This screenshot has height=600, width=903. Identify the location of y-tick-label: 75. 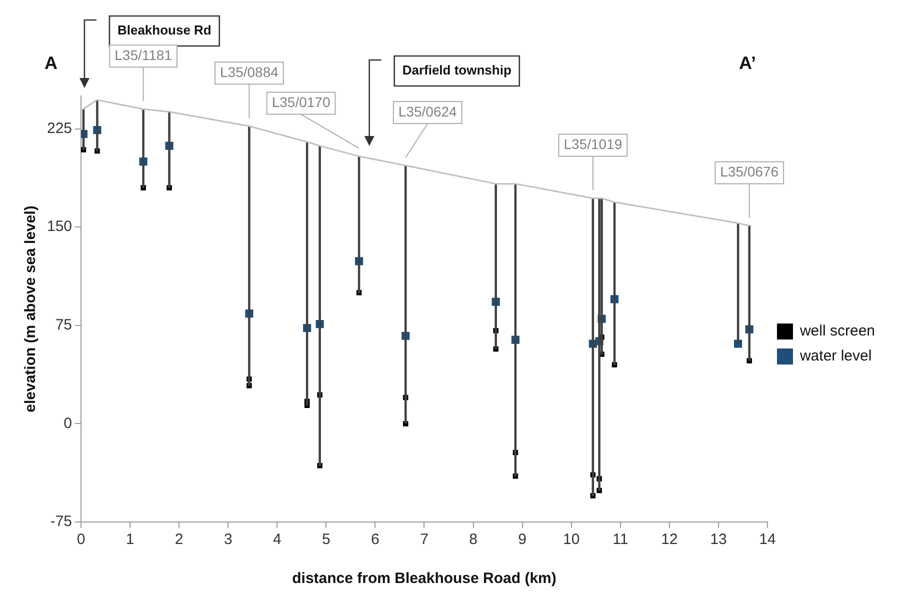
(63, 325).